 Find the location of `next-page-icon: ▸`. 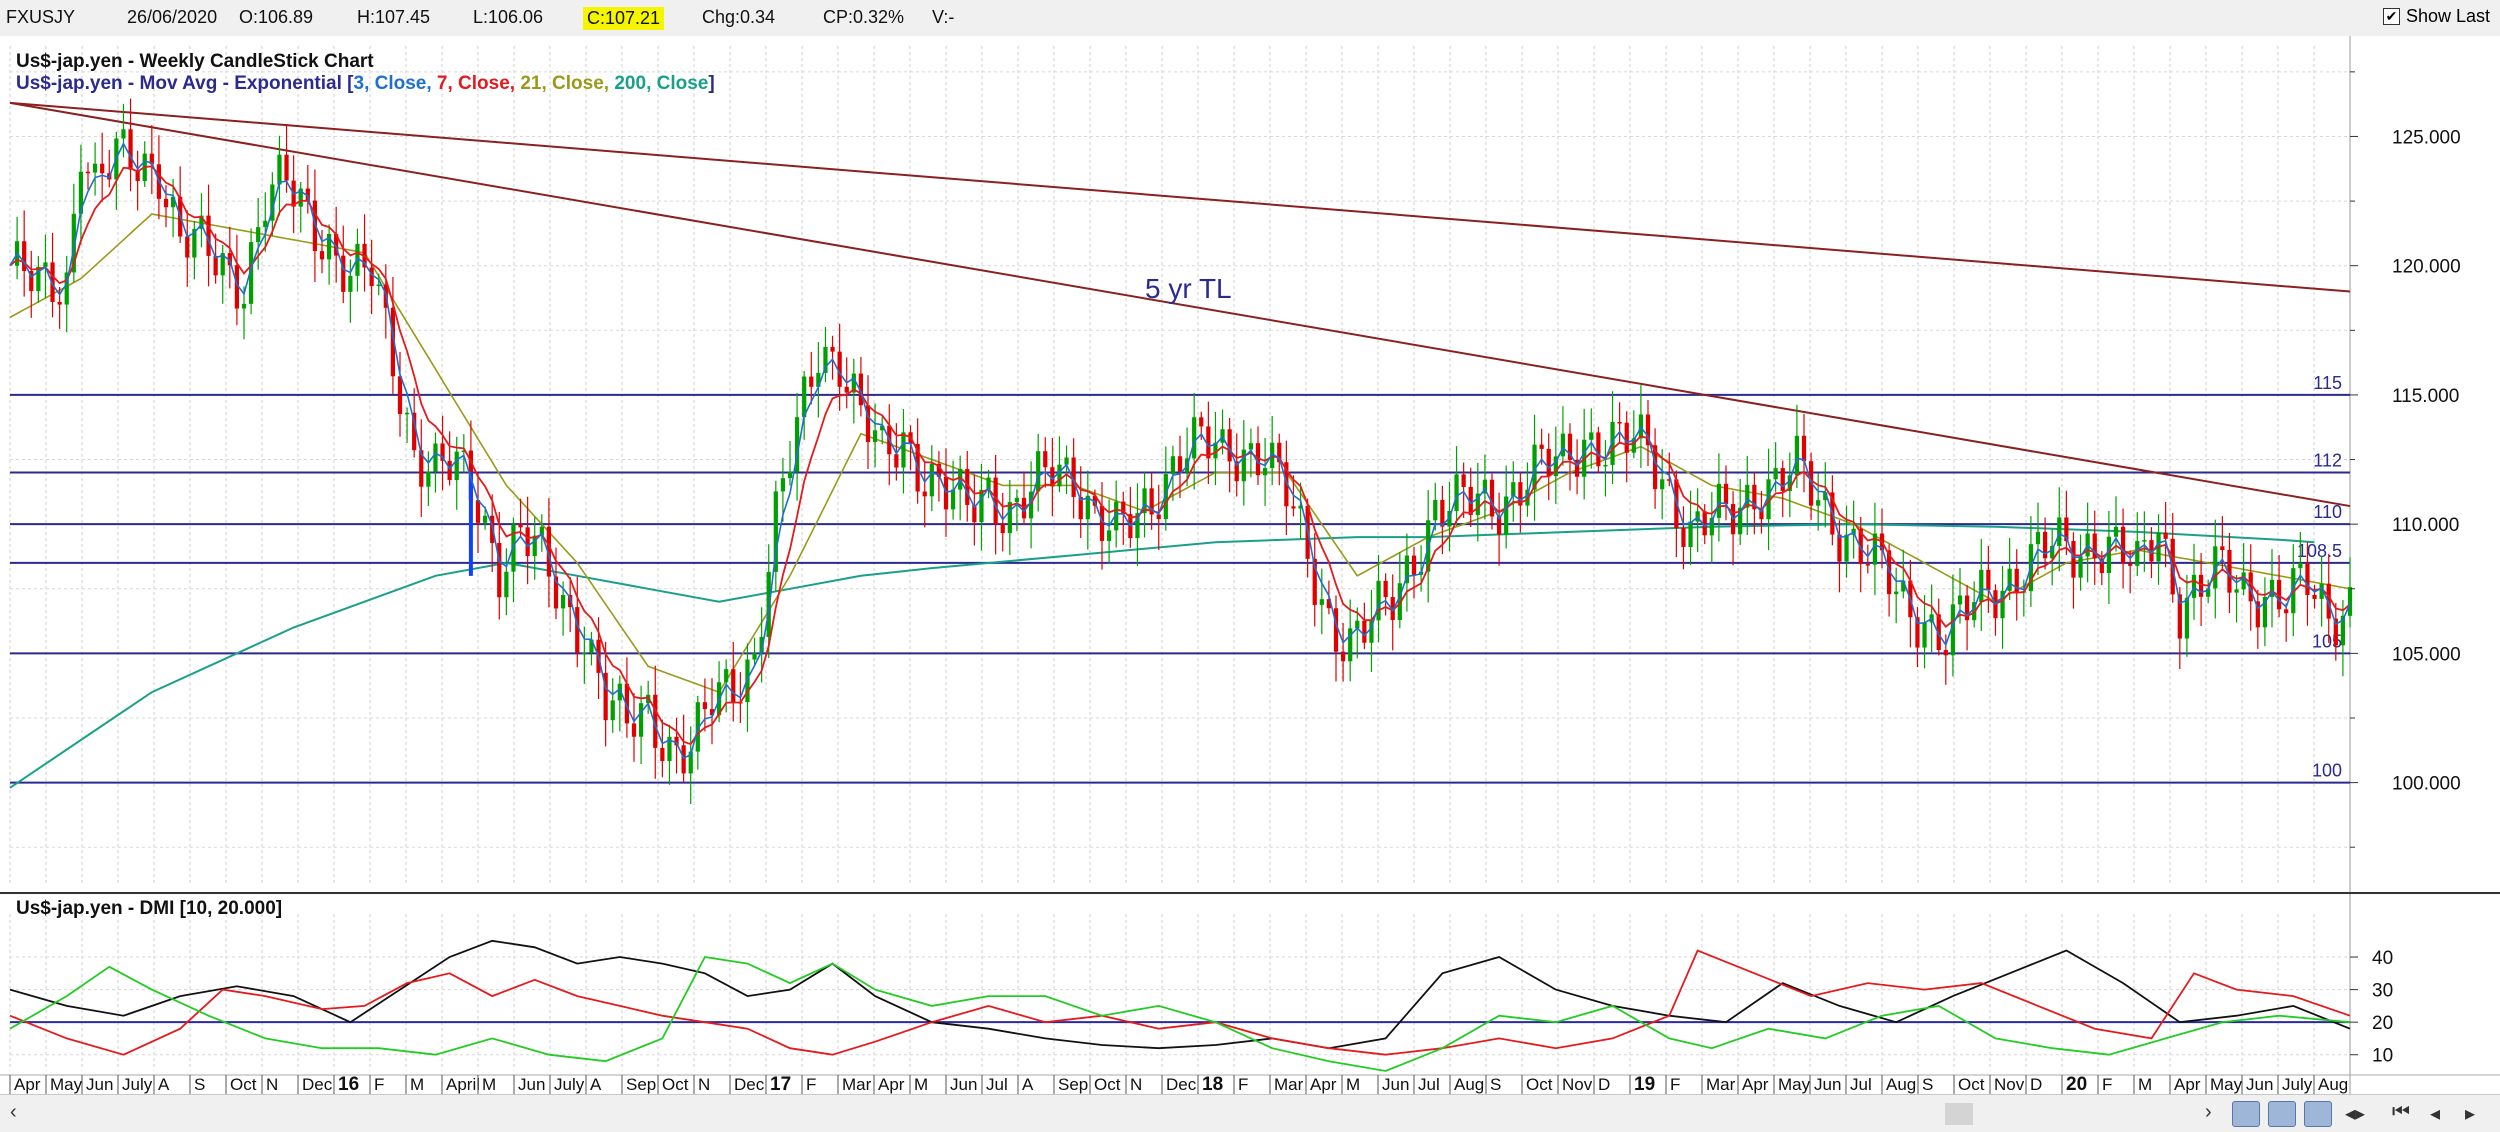

next-page-icon: ▸ is located at coordinates (2470, 1114).